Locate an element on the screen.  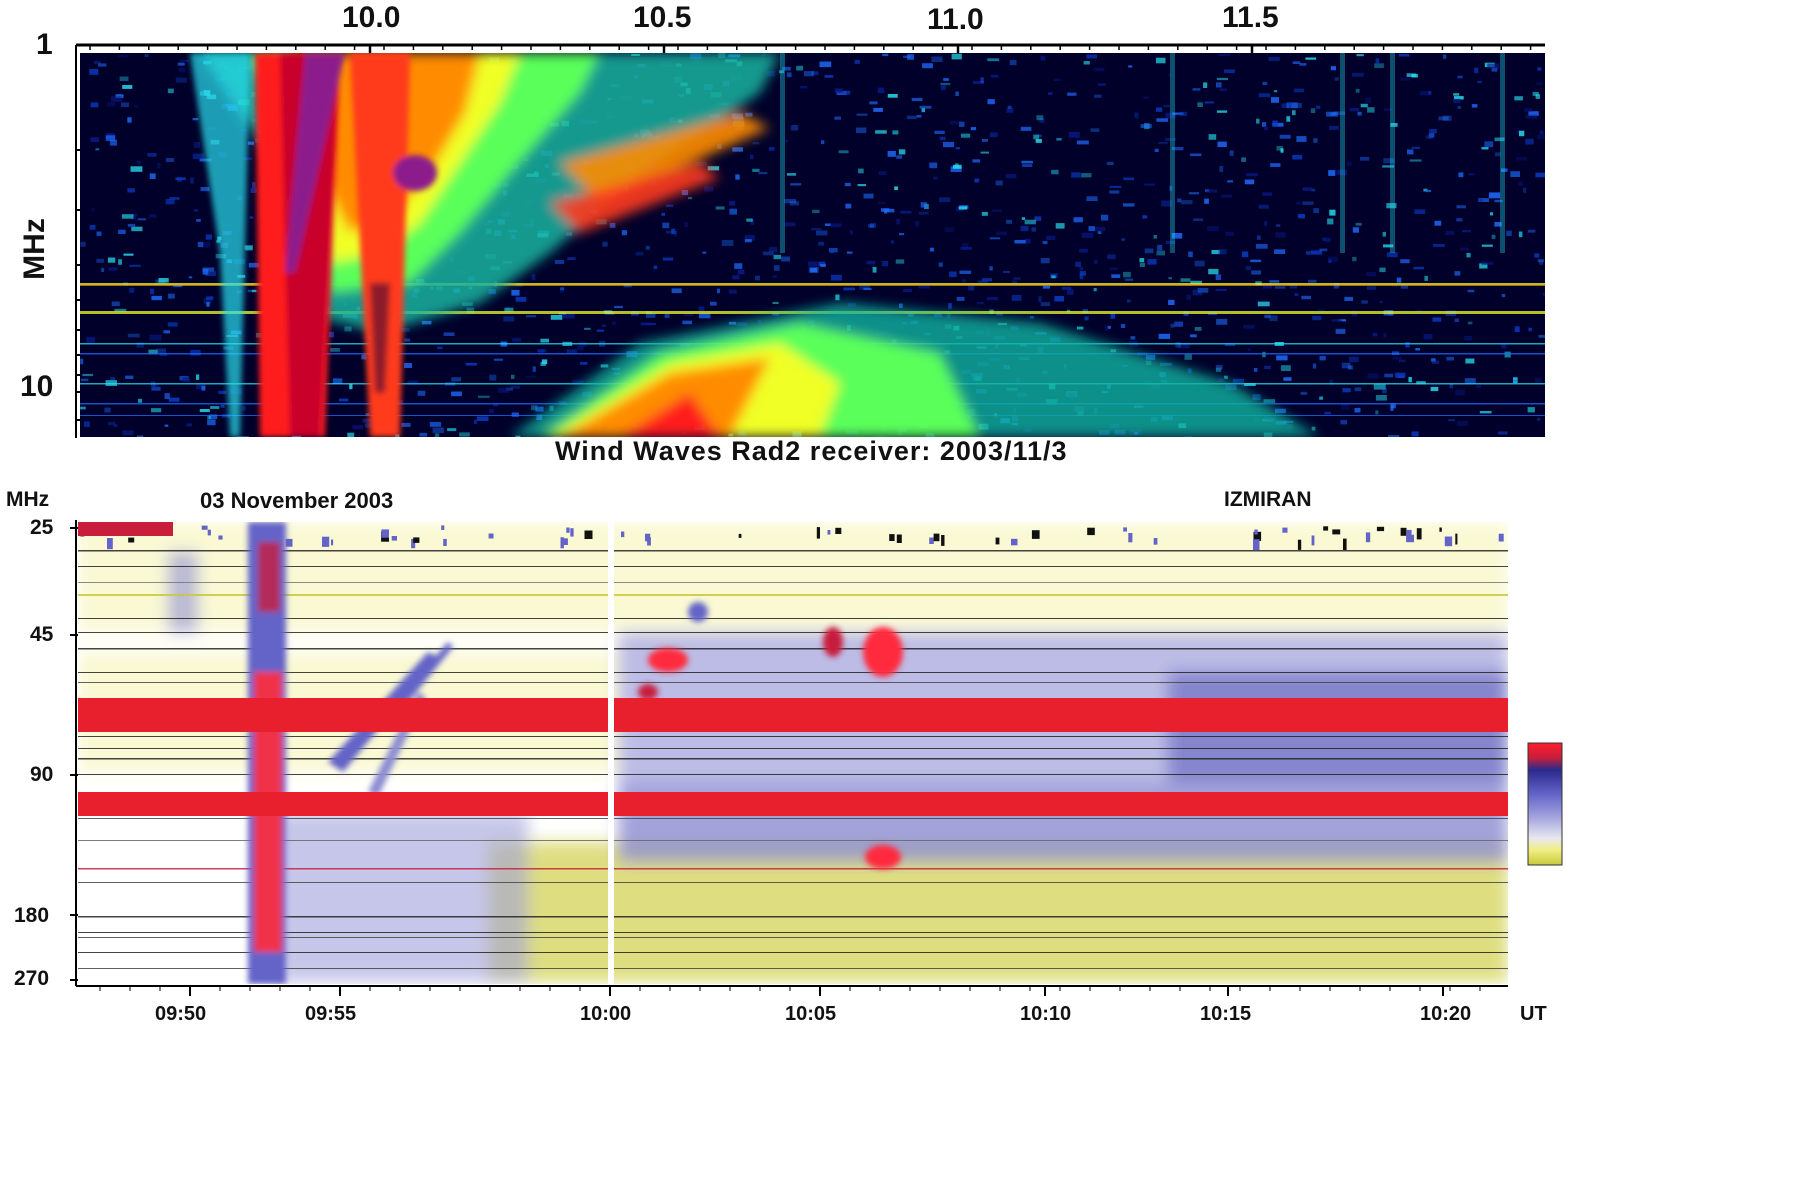
vertical-streak is located at coordinates (1392, 153).